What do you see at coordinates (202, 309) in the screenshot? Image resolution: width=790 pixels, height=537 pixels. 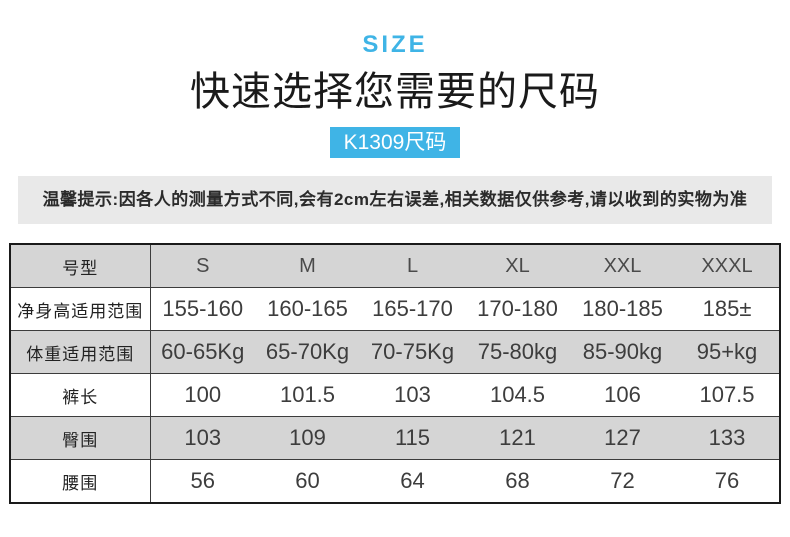 I see `size-cell: 155-160` at bounding box center [202, 309].